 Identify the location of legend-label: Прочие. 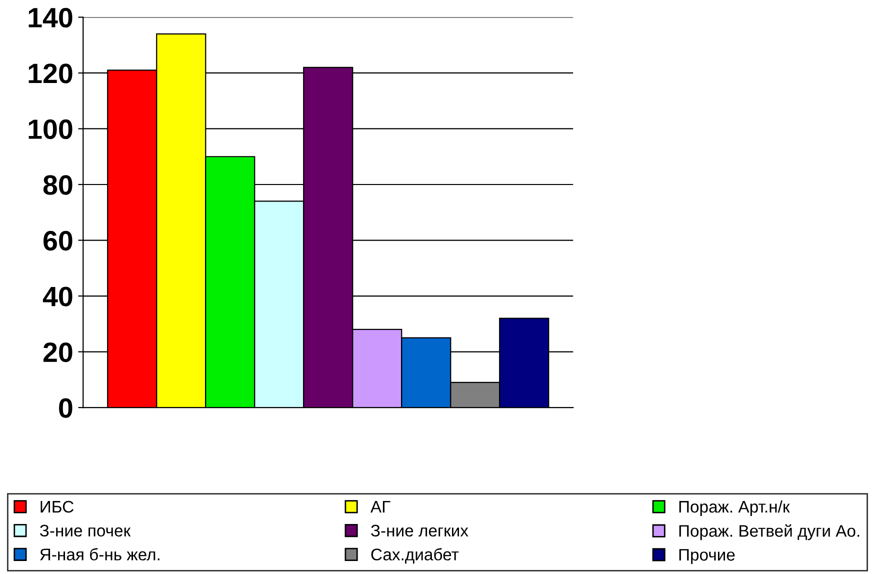
(707, 556).